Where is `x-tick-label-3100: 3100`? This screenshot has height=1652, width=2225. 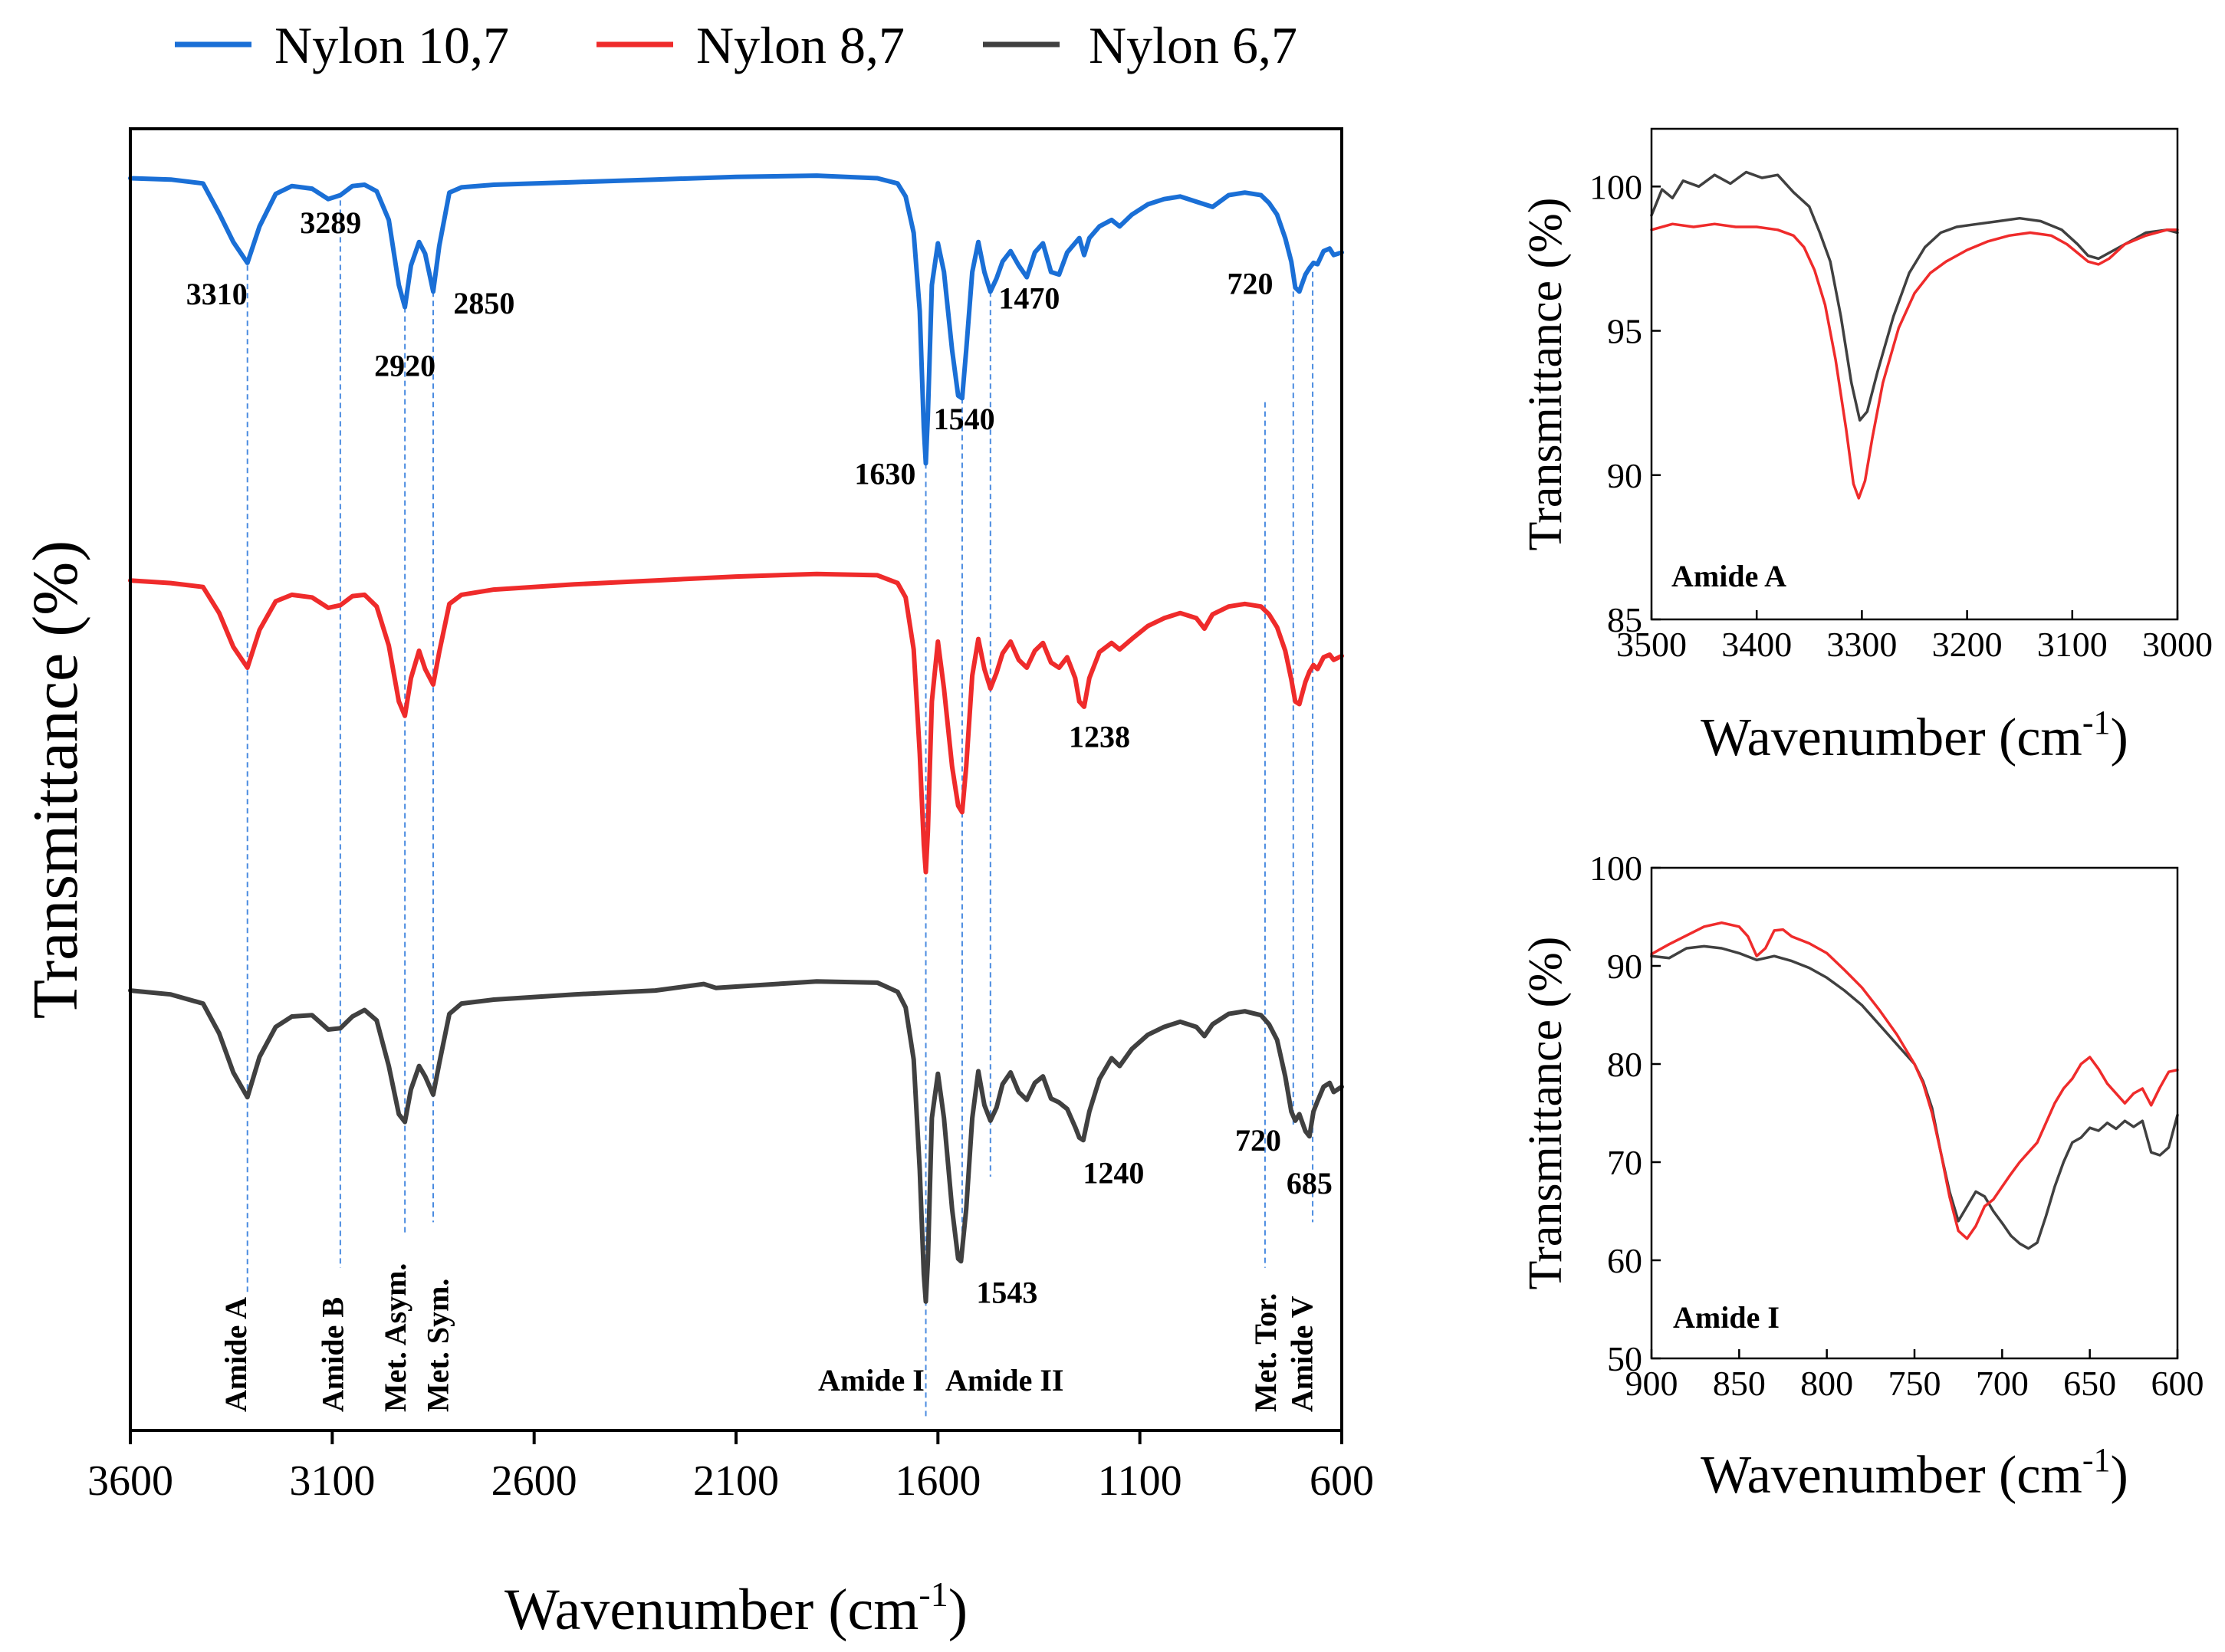 x-tick-label-3100: 3100 is located at coordinates (332, 1481).